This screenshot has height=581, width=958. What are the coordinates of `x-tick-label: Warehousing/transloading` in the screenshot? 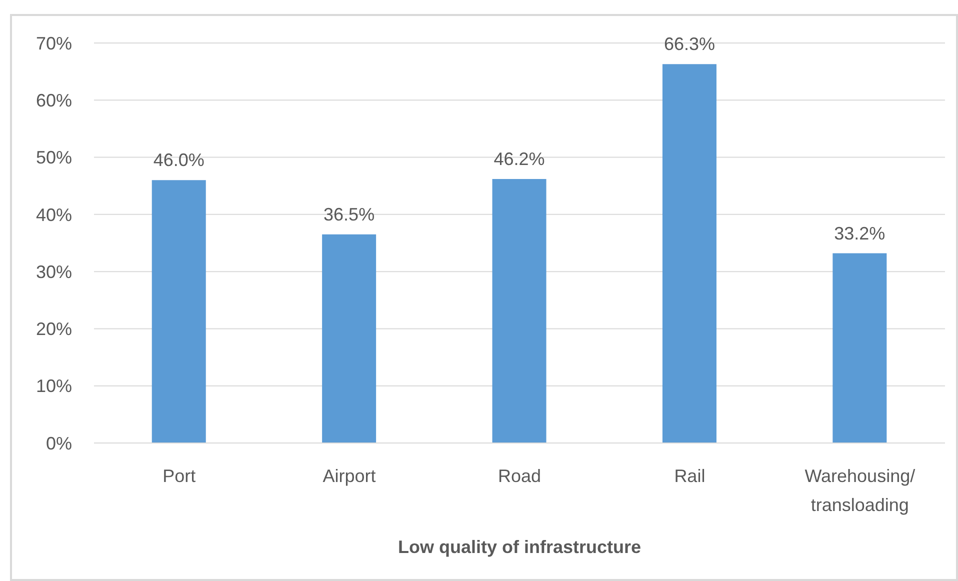 It's located at (860, 490).